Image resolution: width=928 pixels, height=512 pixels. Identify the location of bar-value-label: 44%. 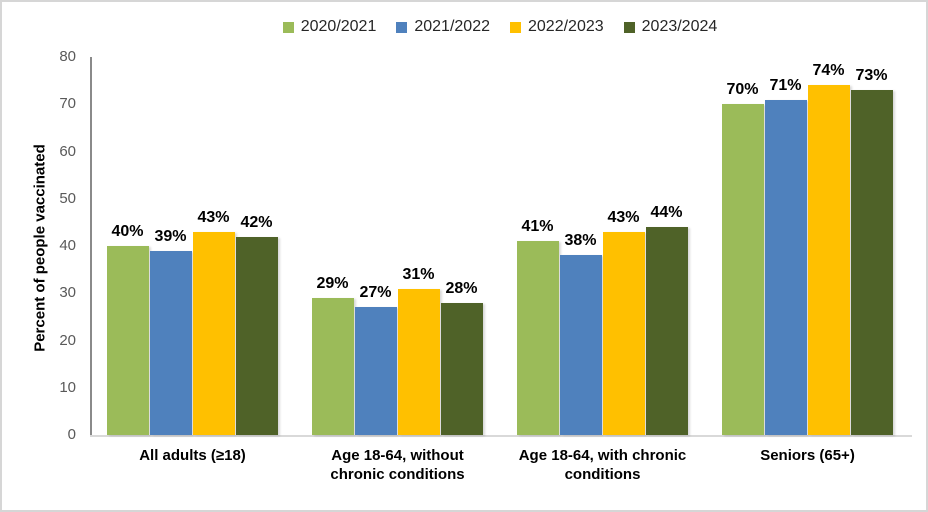
(666, 213).